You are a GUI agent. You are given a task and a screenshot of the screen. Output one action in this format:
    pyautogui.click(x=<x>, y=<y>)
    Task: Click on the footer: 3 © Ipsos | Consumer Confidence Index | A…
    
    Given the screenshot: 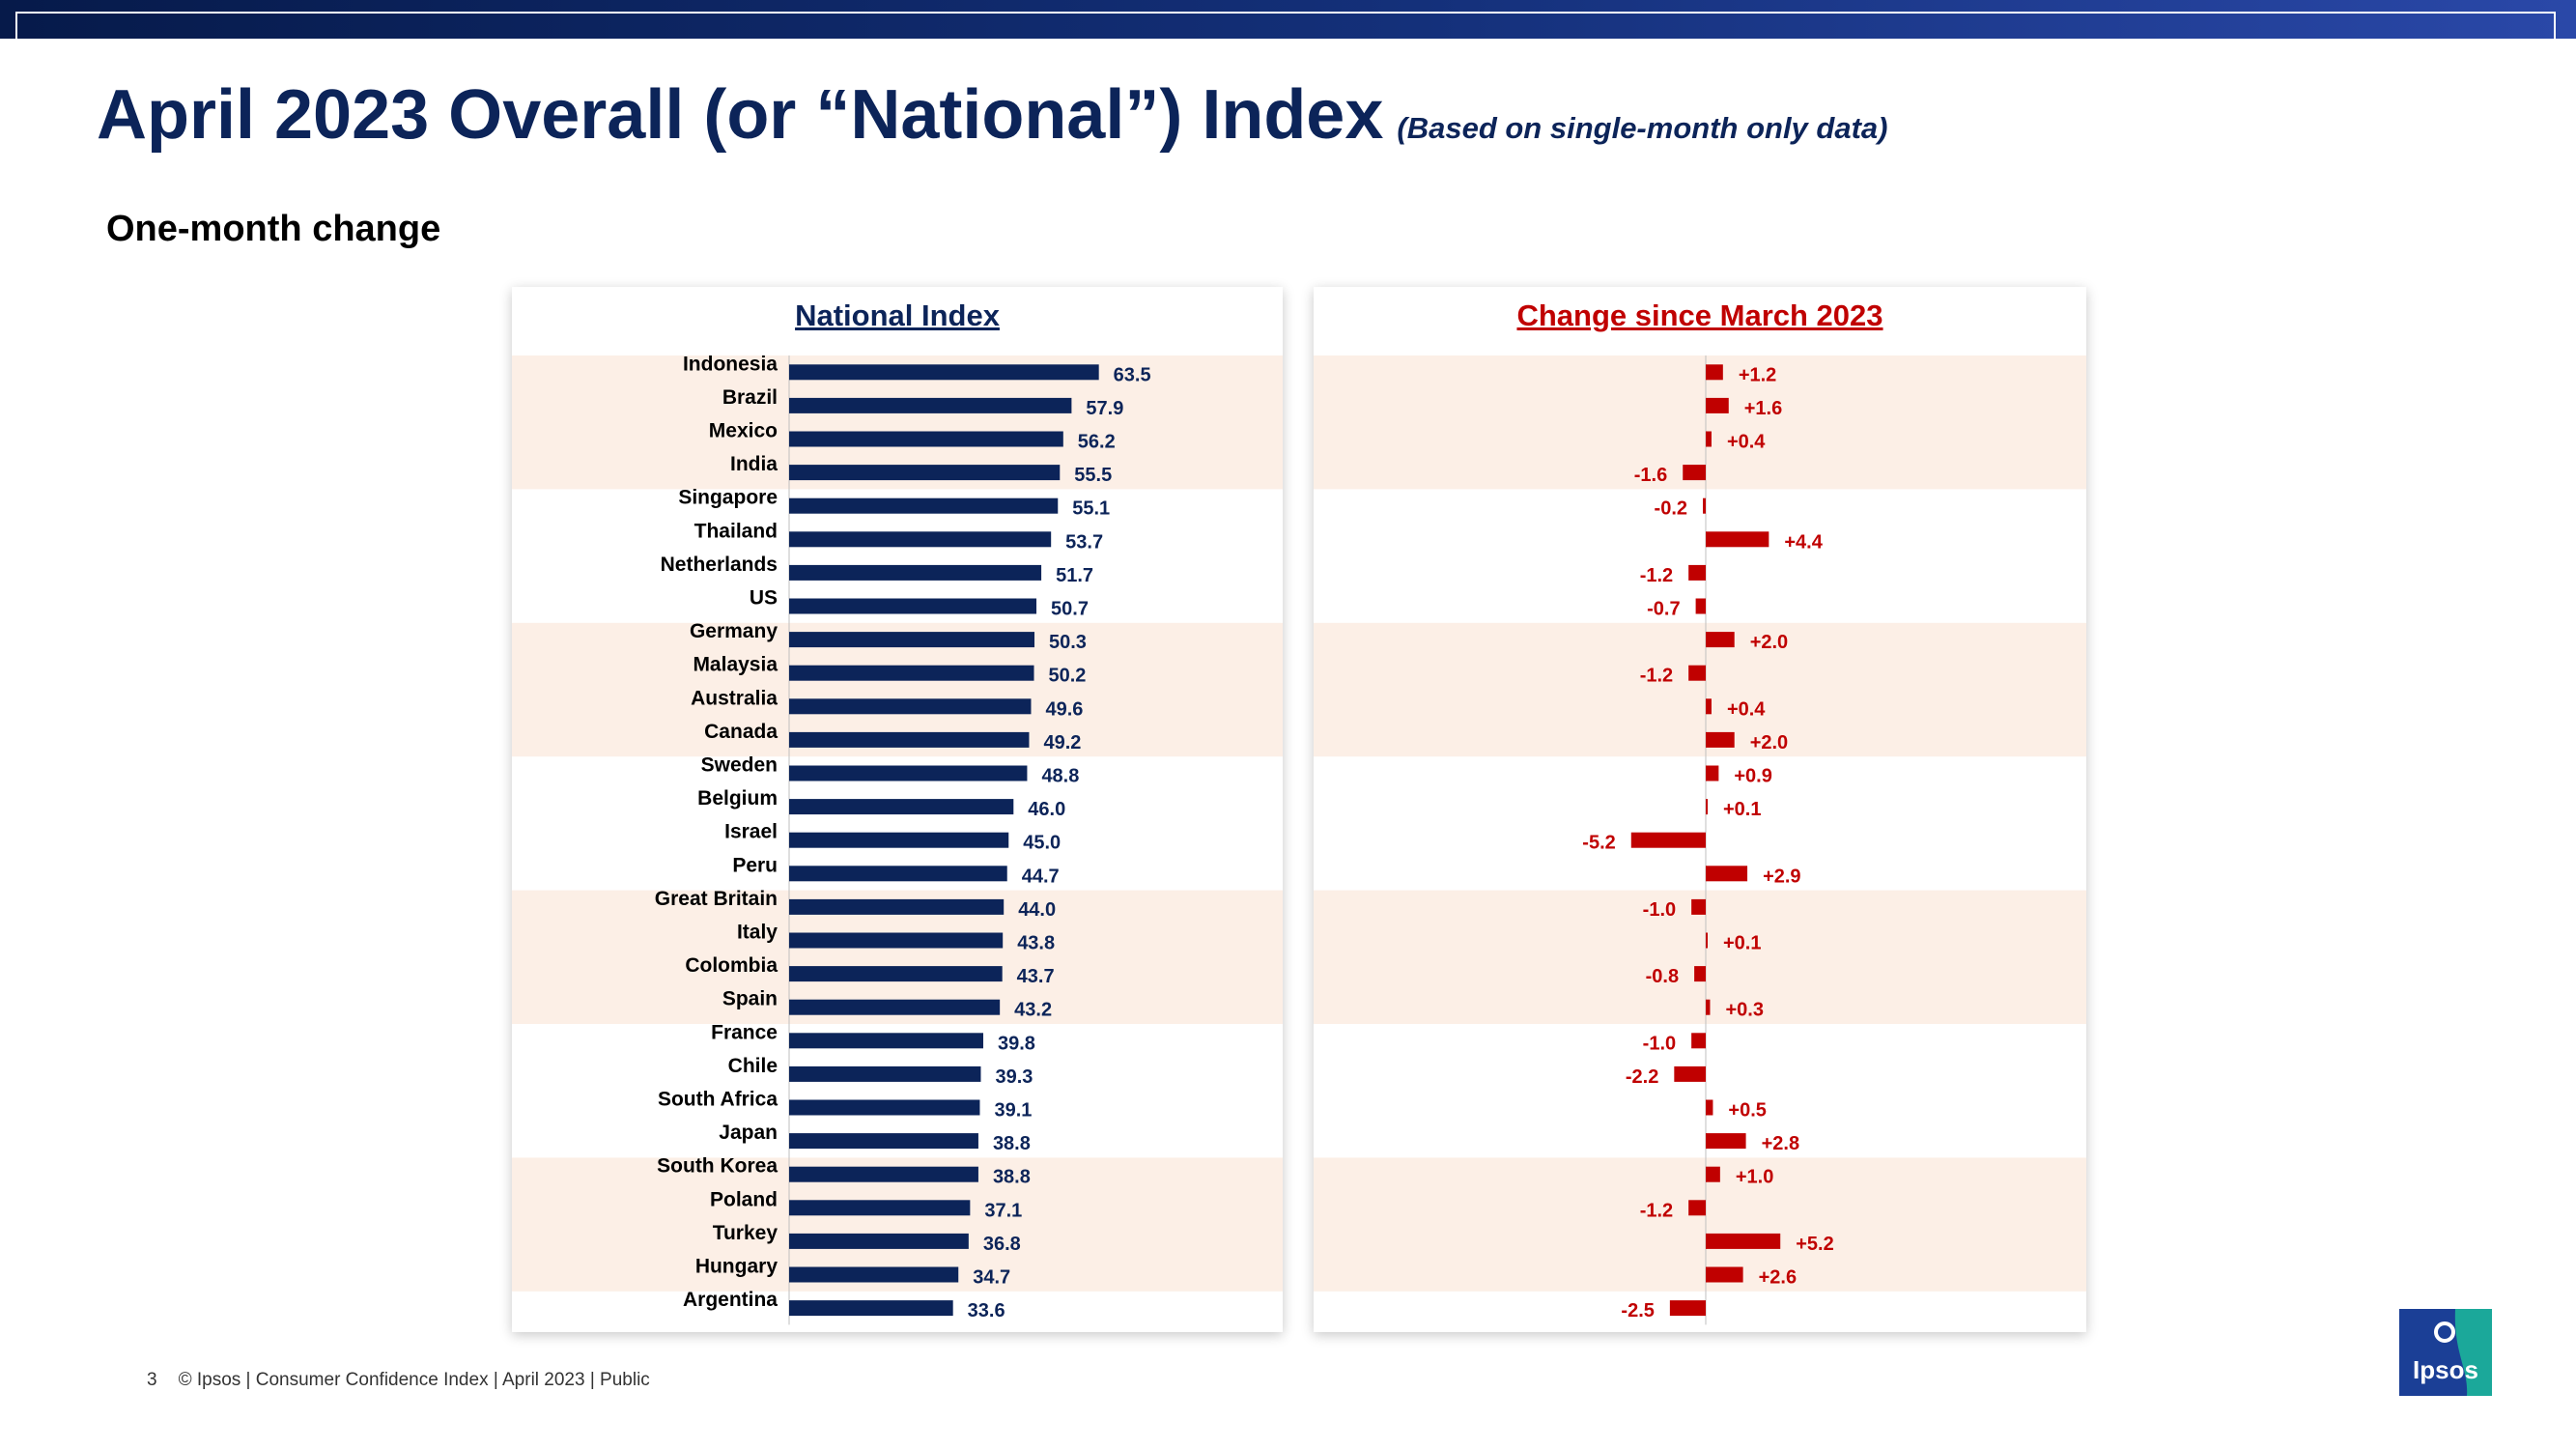 What is the action you would take?
    pyautogui.click(x=398, y=1380)
    